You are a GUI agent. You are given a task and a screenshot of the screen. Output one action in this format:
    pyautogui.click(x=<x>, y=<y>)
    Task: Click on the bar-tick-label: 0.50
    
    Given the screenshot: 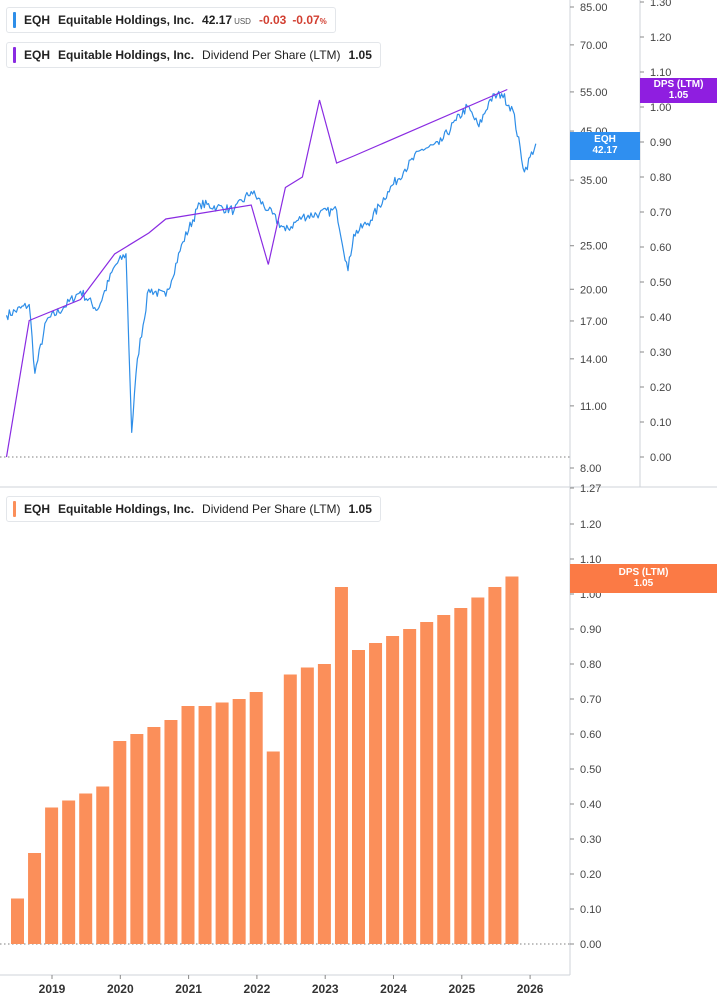 What is the action you would take?
    pyautogui.click(x=590, y=770)
    